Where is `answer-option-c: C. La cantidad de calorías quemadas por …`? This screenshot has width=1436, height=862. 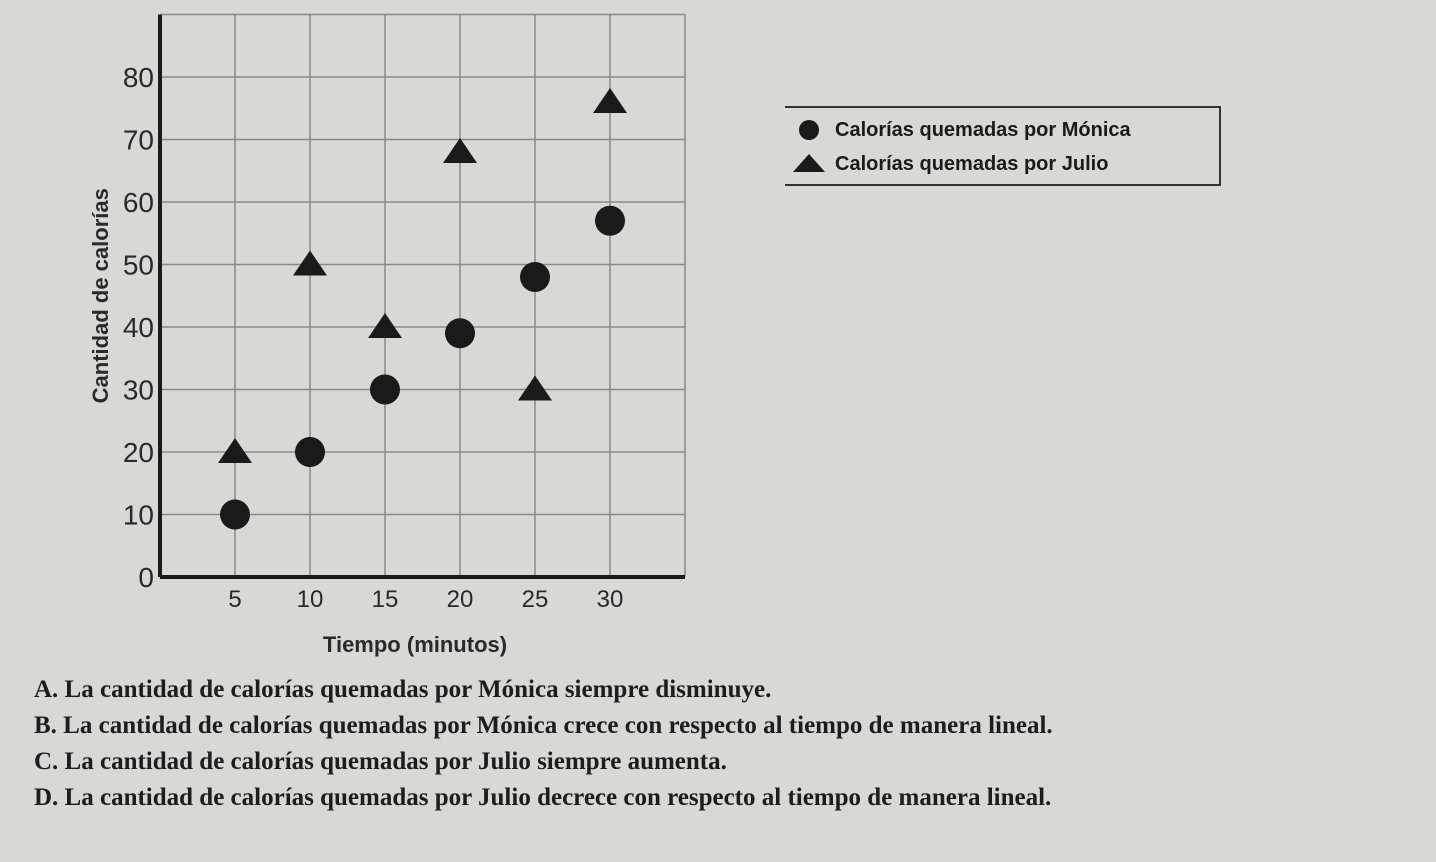 answer-option-c: C. La cantidad de calorías quemadas por … is located at coordinates (380, 761).